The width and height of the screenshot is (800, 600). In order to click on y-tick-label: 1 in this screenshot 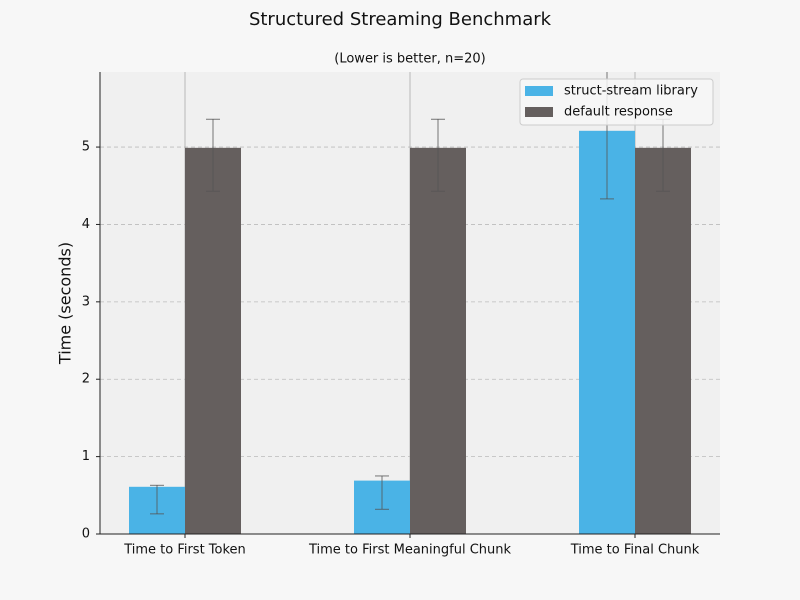, I will do `click(86, 456)`.